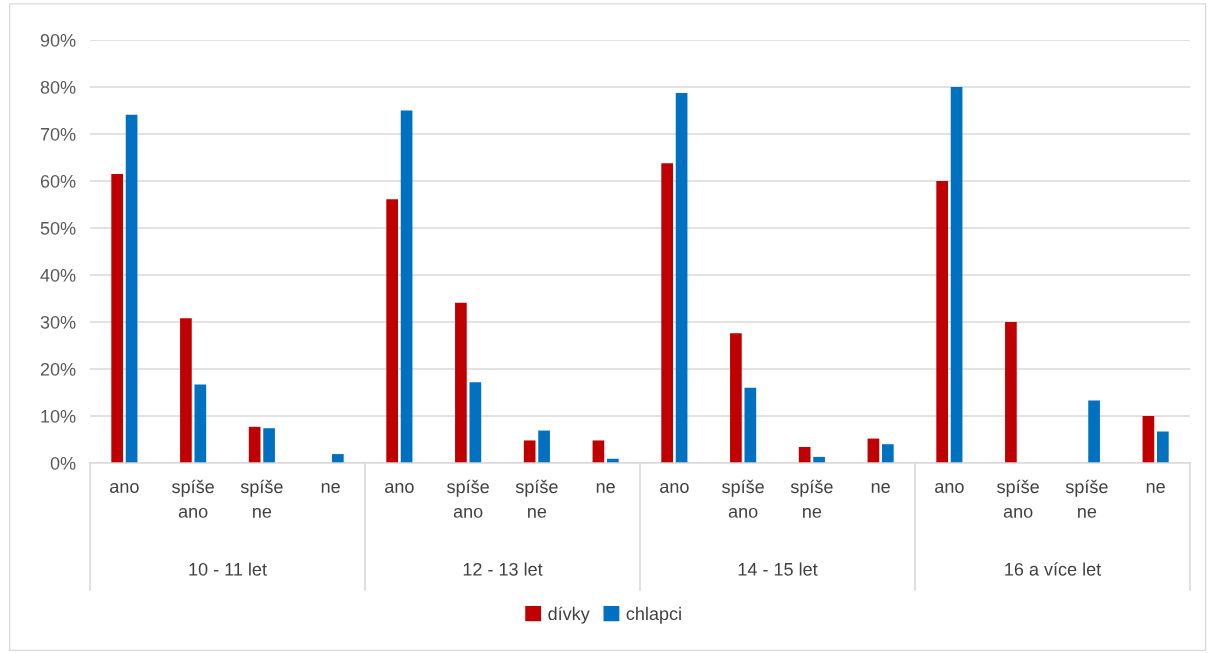 Image resolution: width=1208 pixels, height=653 pixels. Describe the element at coordinates (58, 181) in the screenshot. I see `y-tick-label: 60%` at that location.